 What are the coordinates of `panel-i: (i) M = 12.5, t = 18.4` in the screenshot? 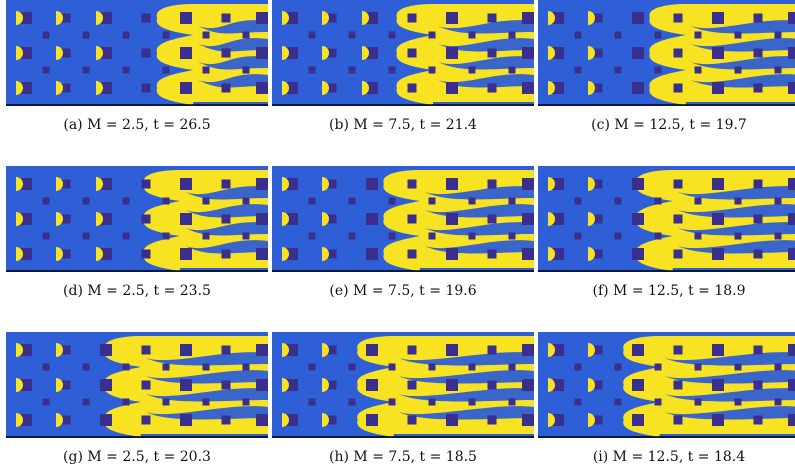 It's located at (666, 398).